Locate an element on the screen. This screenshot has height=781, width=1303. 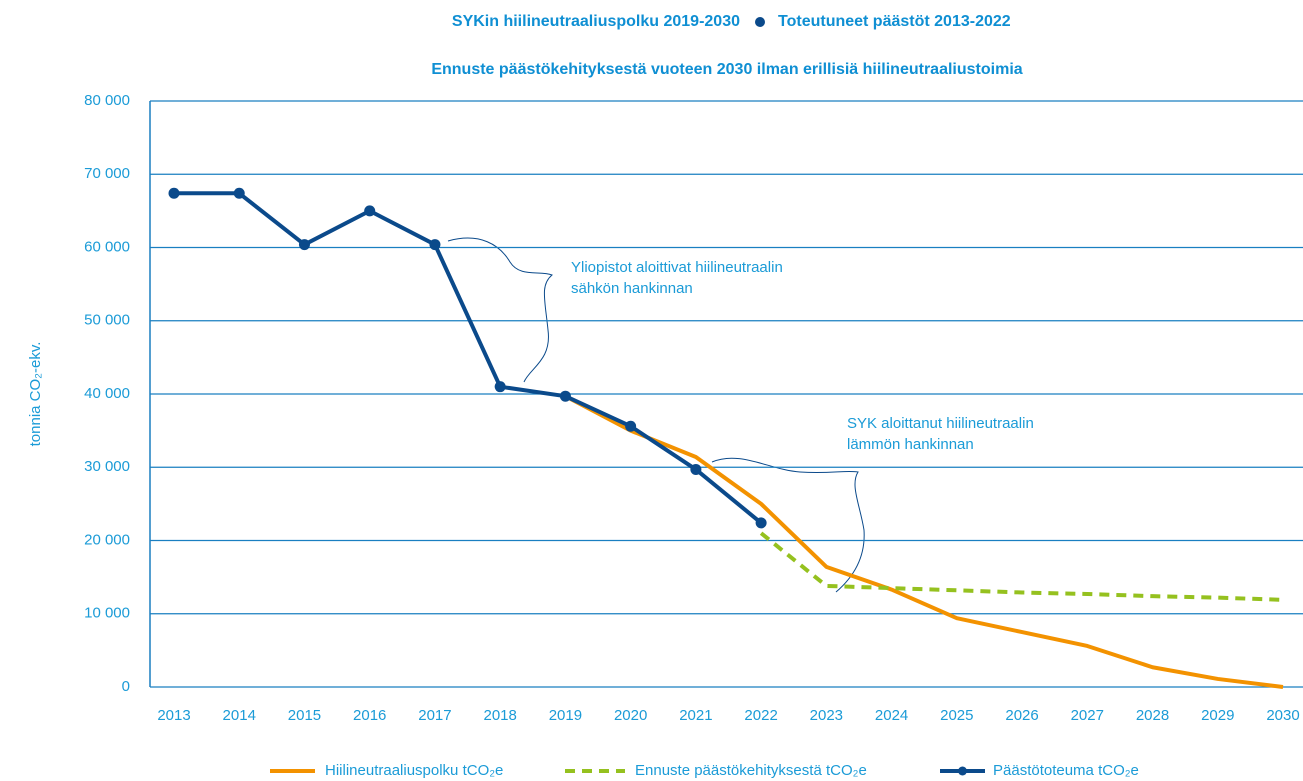
x-tick-label: 2019 is located at coordinates (565, 715).